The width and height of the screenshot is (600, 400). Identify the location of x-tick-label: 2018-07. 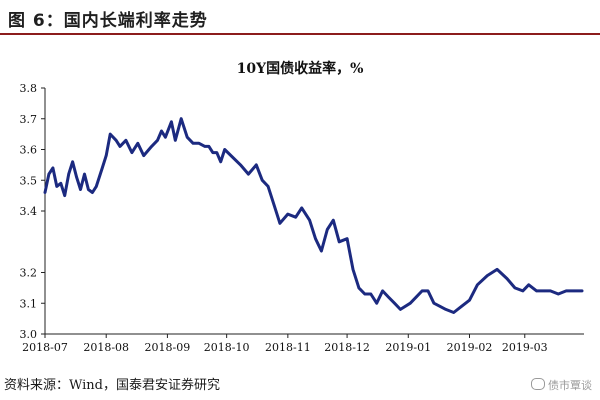
(45, 347).